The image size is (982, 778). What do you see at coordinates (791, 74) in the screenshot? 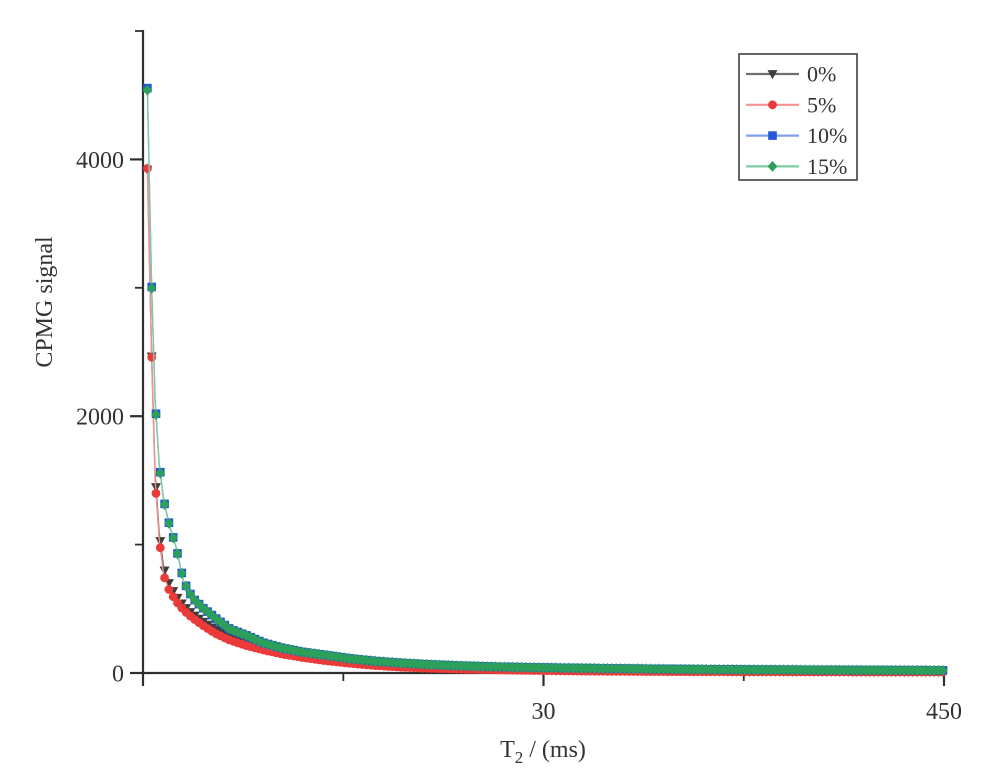
I see `legend-item-0pct: 0%` at bounding box center [791, 74].